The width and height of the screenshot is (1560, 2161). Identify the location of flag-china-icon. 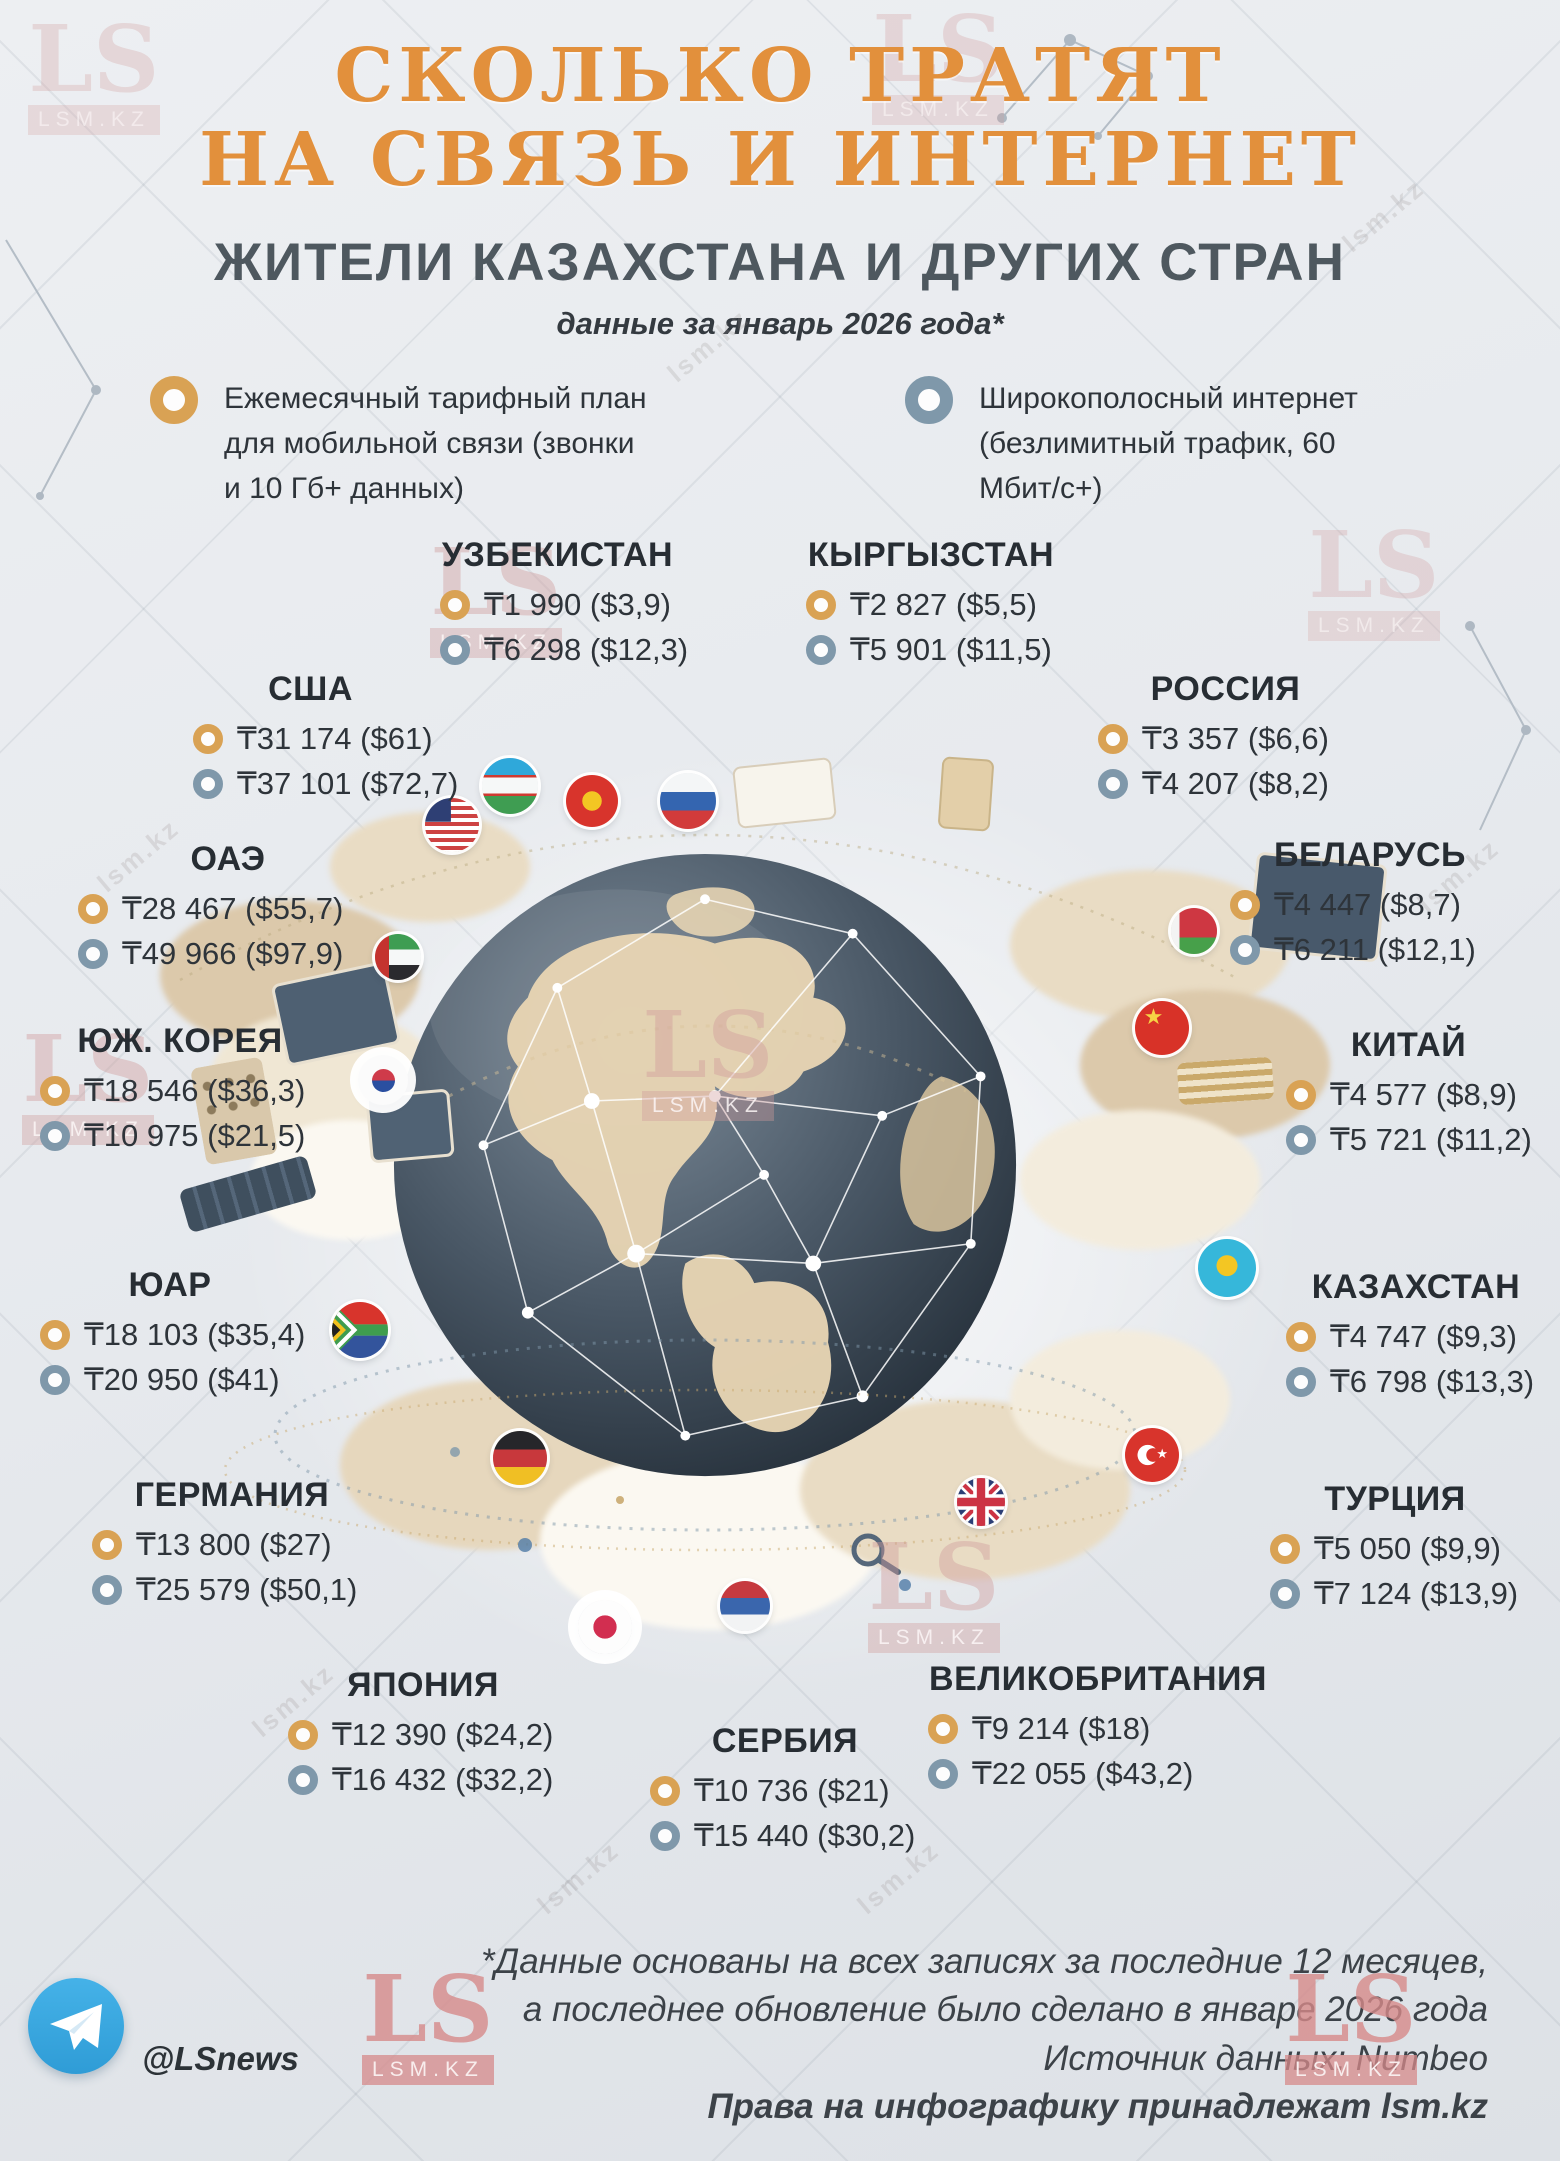
(1162, 1028).